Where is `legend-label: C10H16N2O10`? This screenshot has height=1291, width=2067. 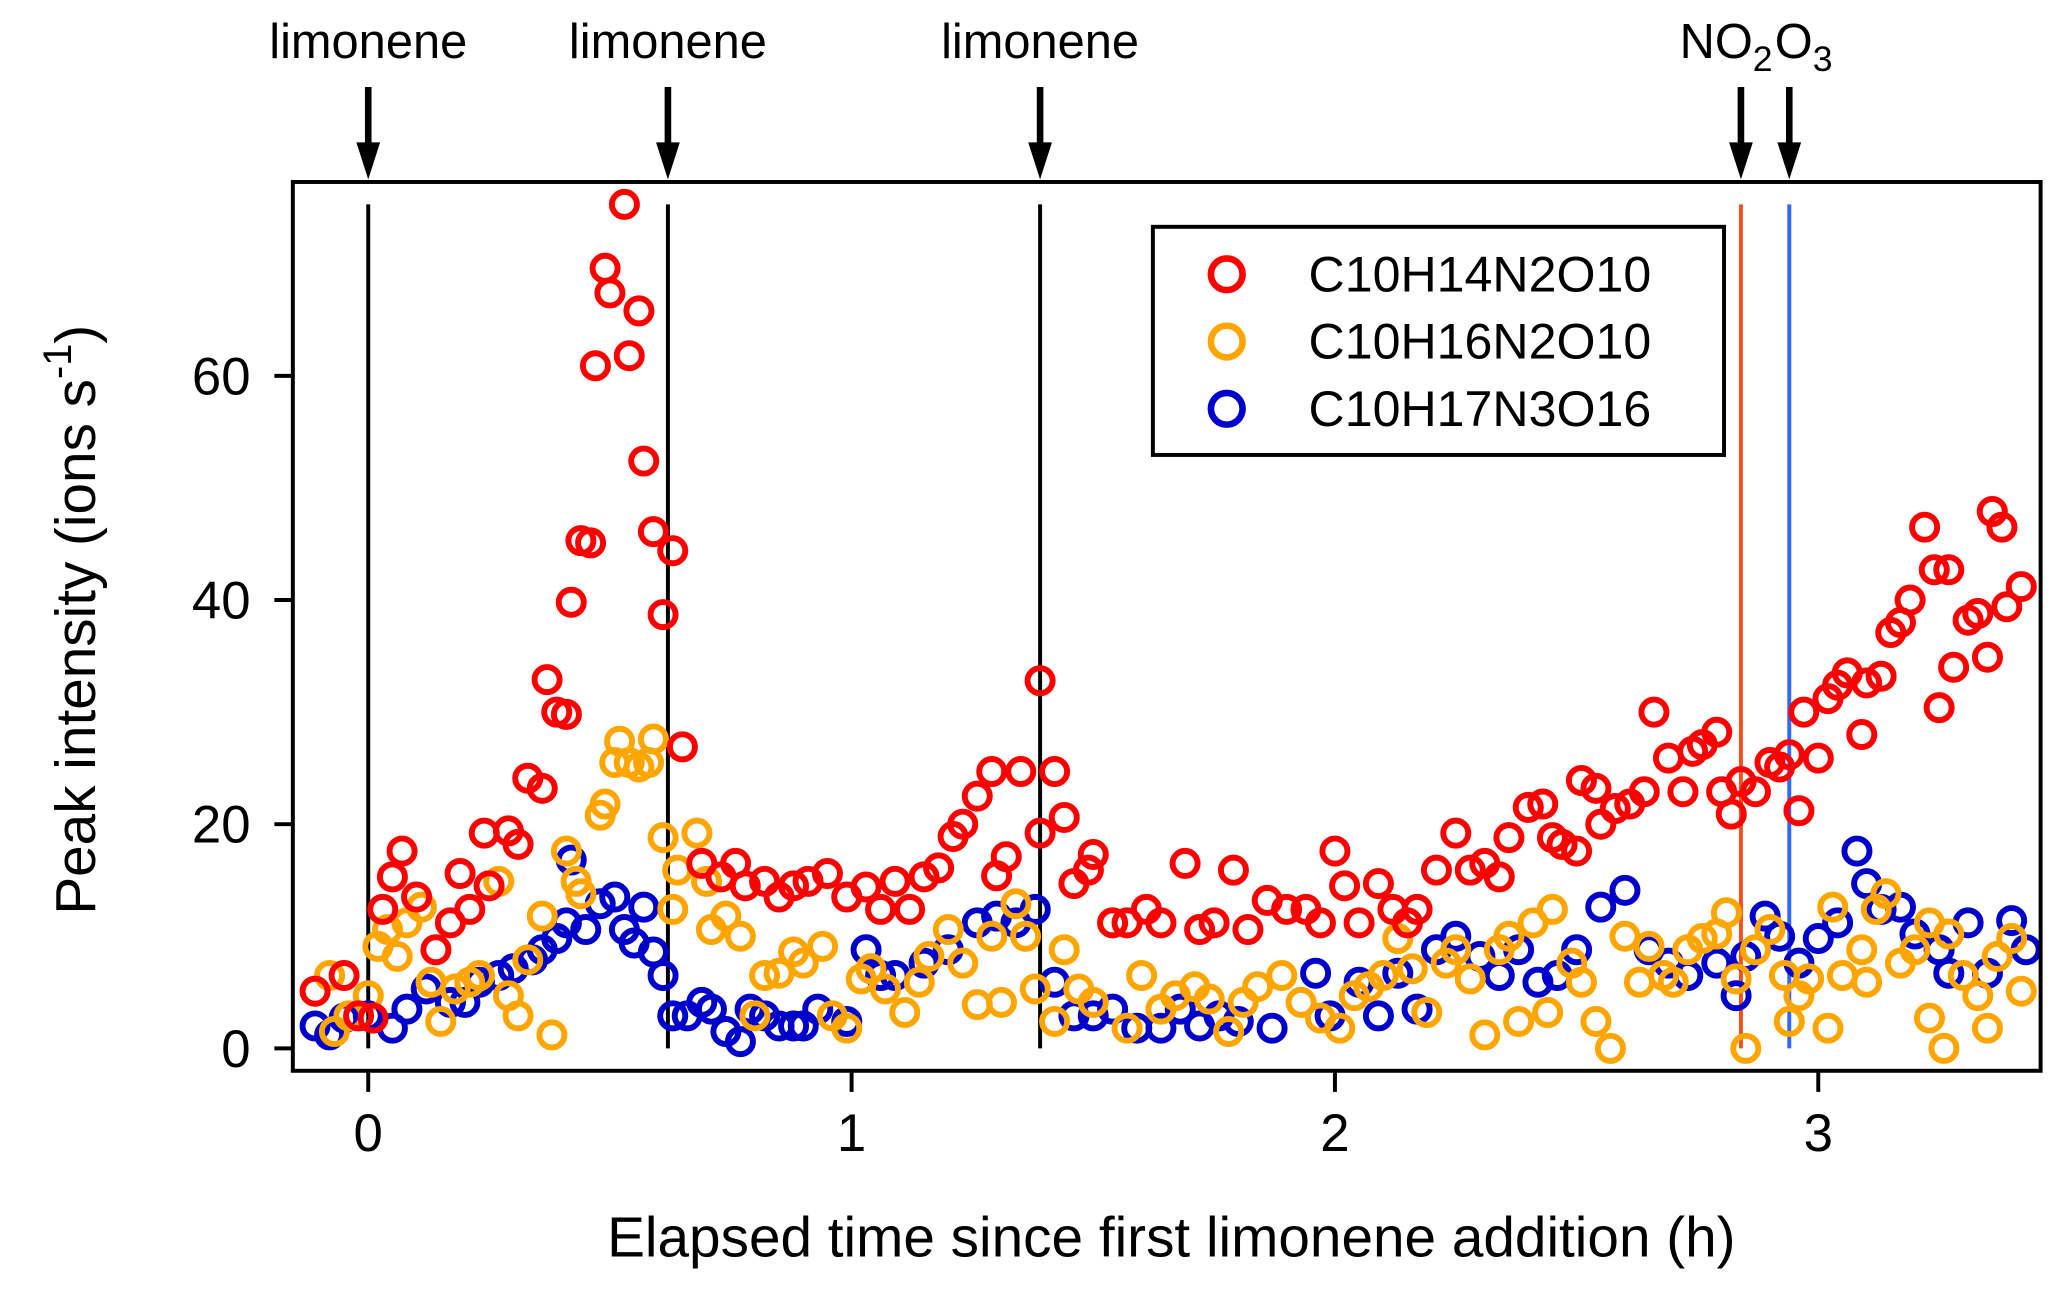
legend-label: C10H16N2O10 is located at coordinates (1480, 342).